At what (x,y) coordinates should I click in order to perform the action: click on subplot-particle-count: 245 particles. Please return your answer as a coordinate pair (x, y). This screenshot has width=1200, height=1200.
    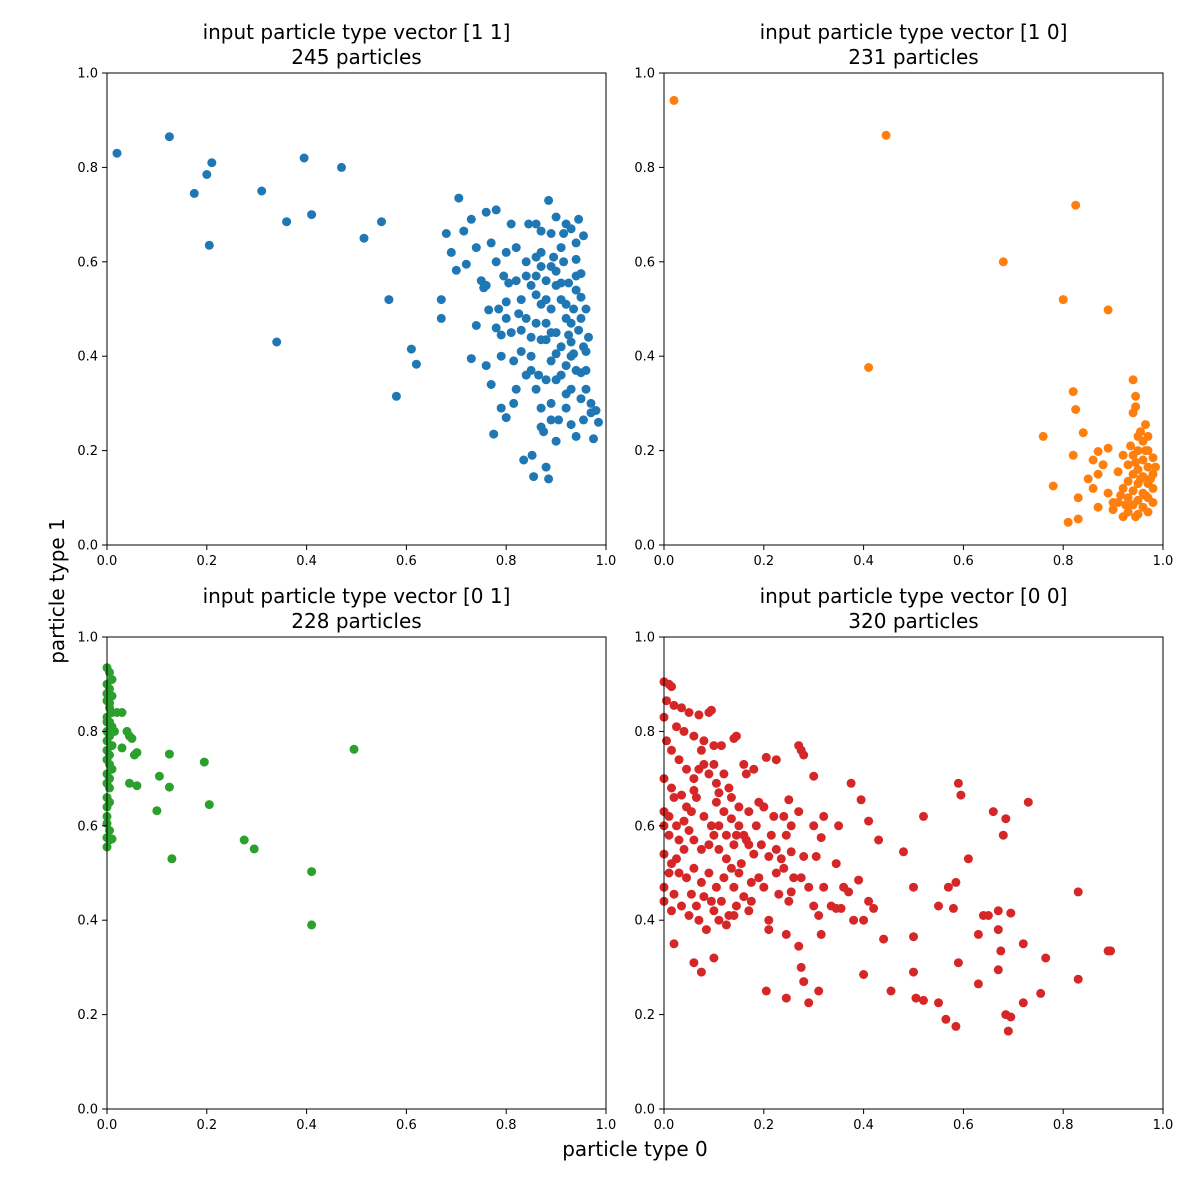
    Looking at the image, I should click on (356, 57).